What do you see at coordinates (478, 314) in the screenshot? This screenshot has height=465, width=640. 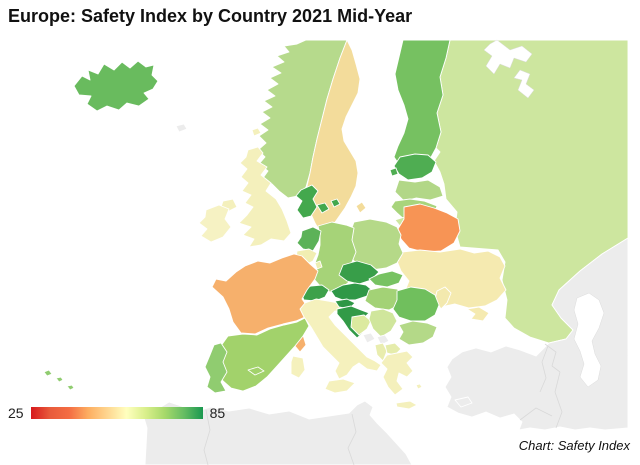 I see `region-crimea` at bounding box center [478, 314].